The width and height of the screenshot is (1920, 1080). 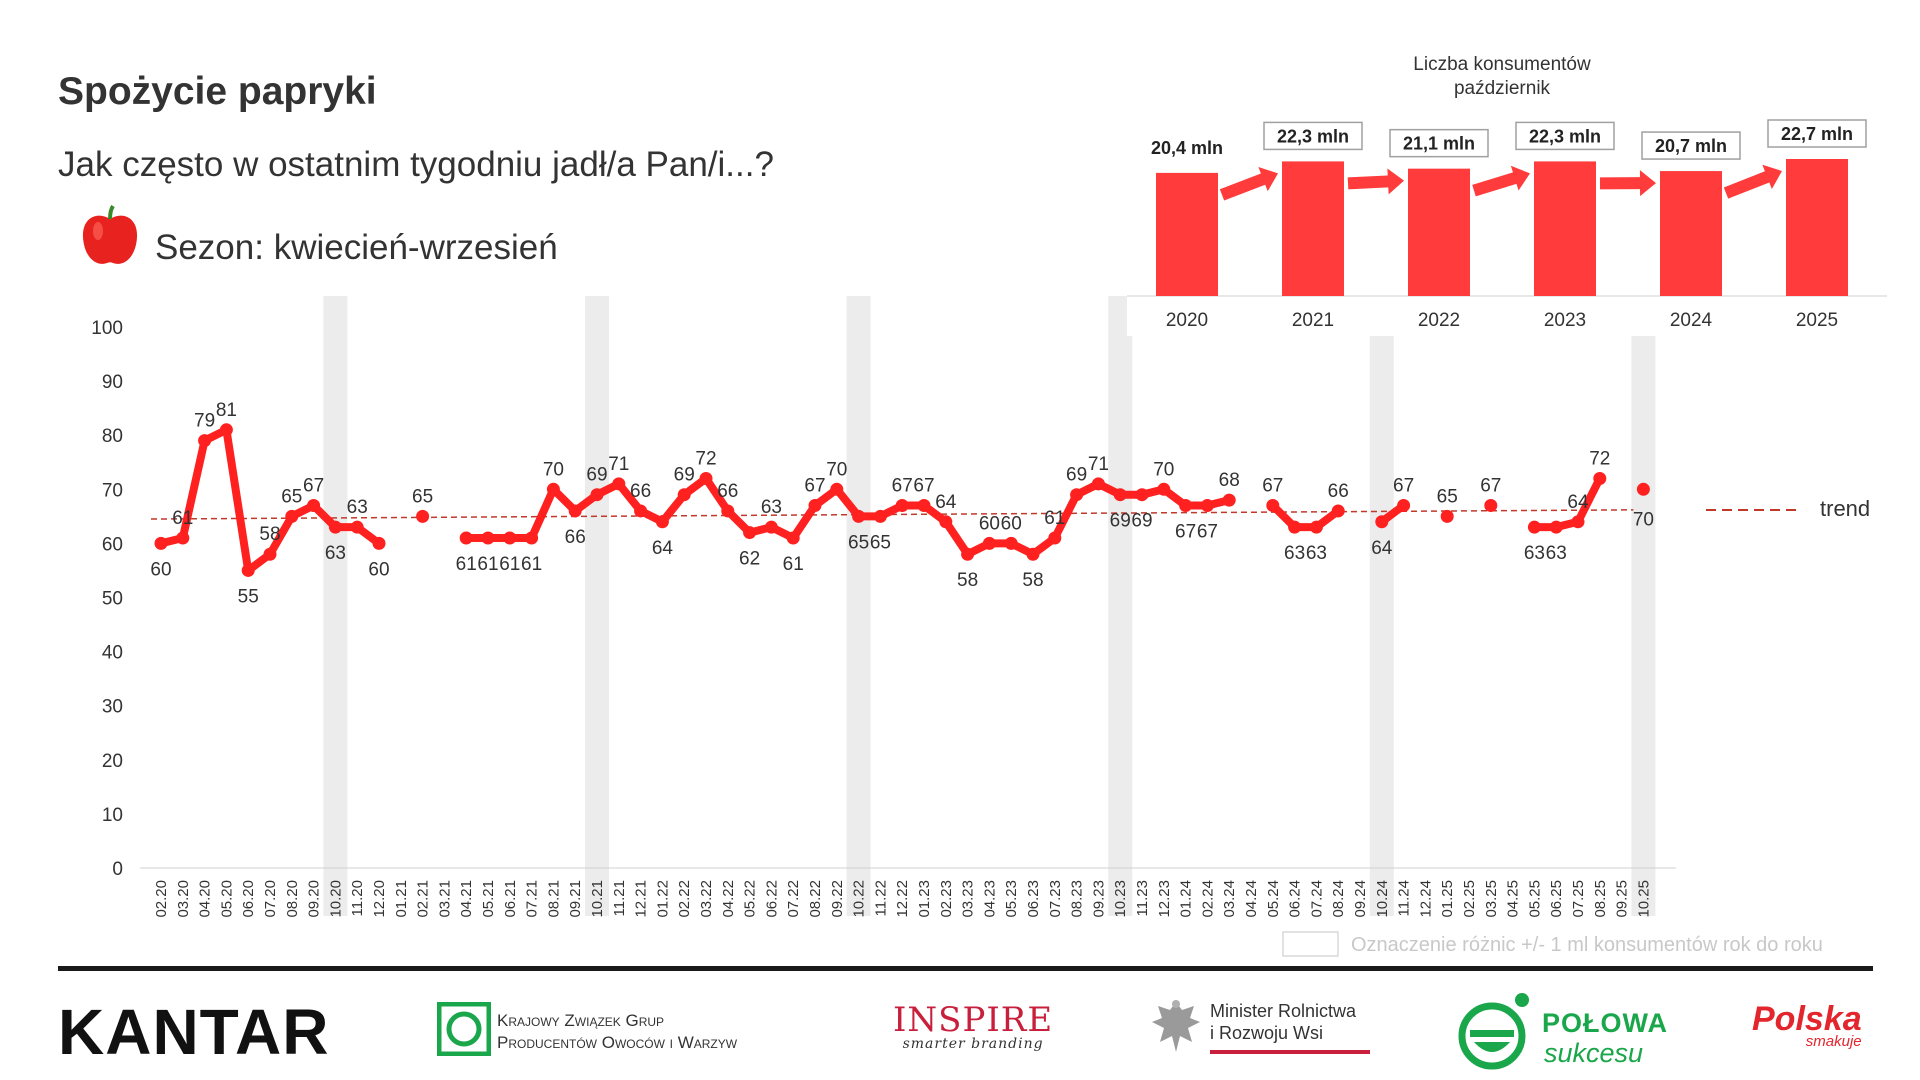 What do you see at coordinates (924, 506) in the screenshot?
I see `data-point-01.23` at bounding box center [924, 506].